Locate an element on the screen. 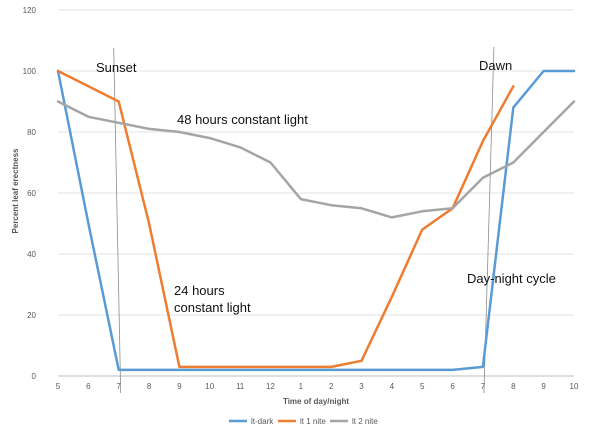  annotation-sunset: Sunset is located at coordinates (116, 67).